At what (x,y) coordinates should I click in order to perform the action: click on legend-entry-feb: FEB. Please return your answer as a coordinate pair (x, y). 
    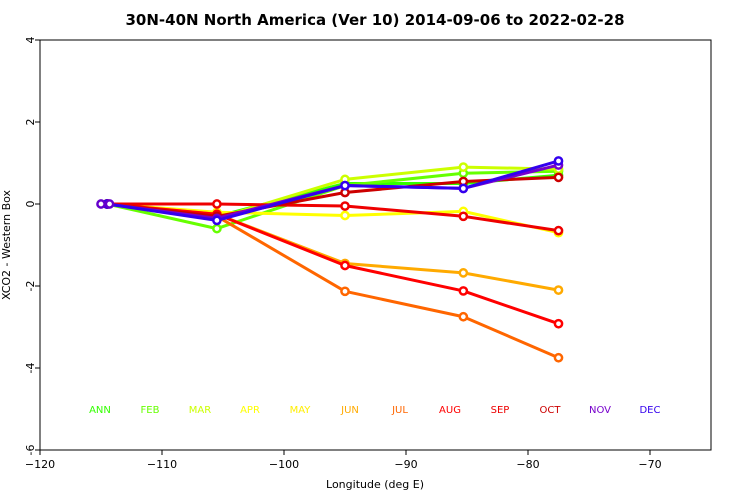
    Looking at the image, I should click on (150, 410).